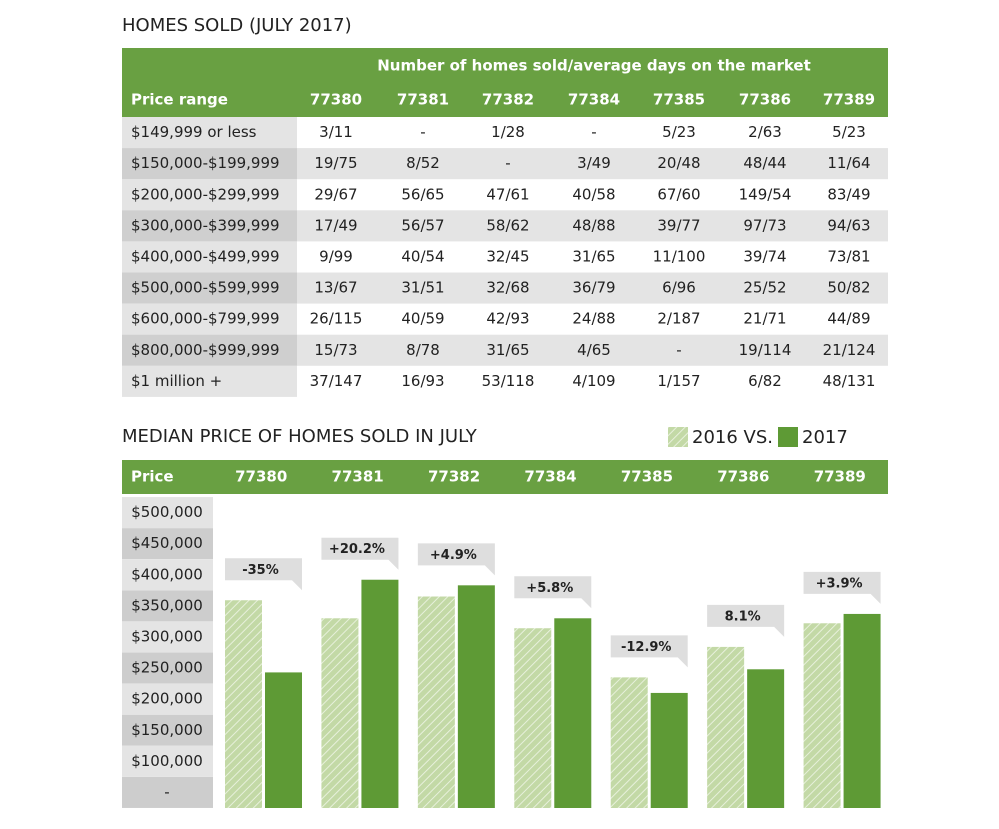  What do you see at coordinates (848, 163) in the screenshot?
I see `table-cell: 11/64` at bounding box center [848, 163].